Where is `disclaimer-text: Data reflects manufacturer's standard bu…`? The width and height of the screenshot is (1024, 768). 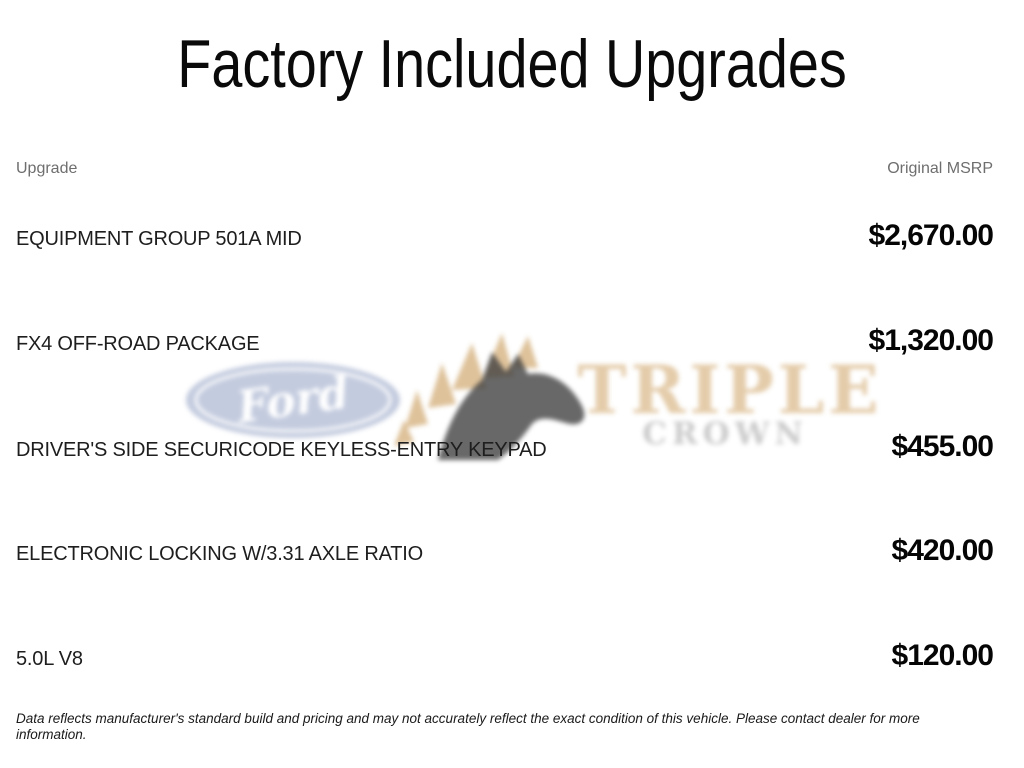 disclaimer-text: Data reflects manufacturer's standard bu… is located at coordinates (468, 726).